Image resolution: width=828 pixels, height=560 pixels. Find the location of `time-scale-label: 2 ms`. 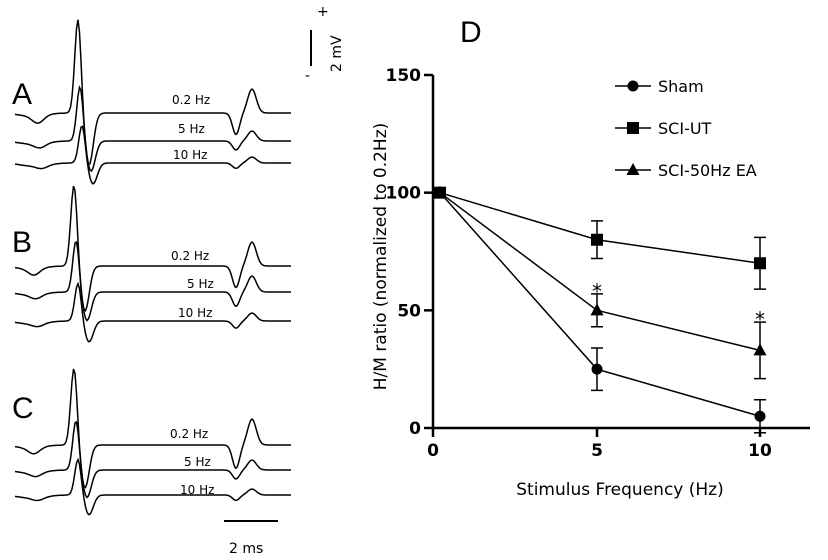

time-scale-label: 2 ms is located at coordinates (246, 549).